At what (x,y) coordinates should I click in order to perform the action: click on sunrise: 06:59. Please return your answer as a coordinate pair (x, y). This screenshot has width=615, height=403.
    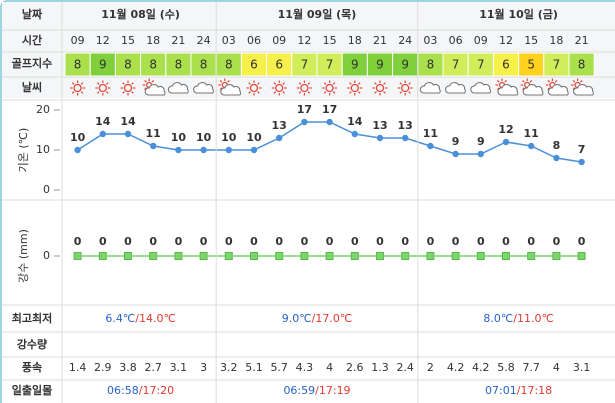
    Looking at the image, I should click on (299, 390).